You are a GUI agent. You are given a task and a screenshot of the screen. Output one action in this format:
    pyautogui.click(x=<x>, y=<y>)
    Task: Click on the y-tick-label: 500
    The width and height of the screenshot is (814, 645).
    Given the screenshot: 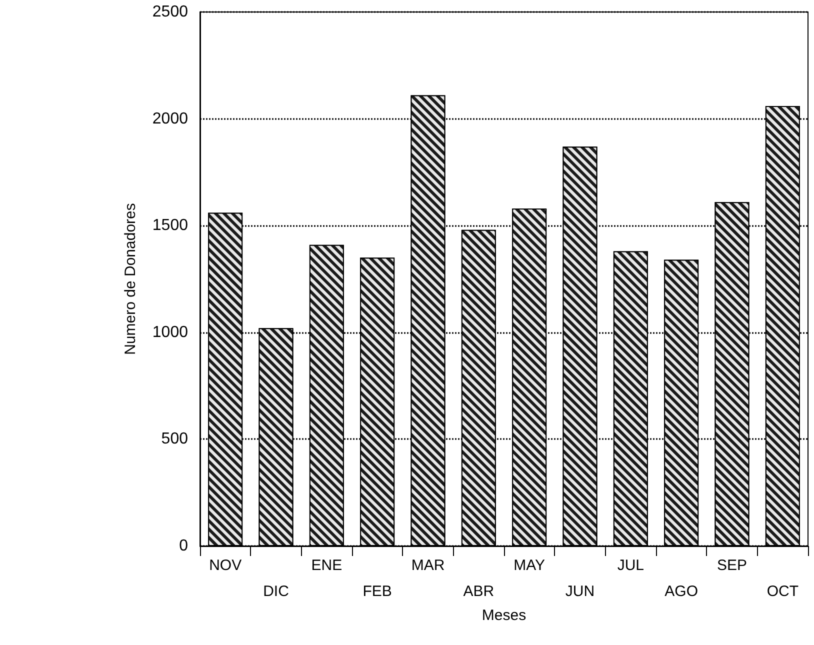 What is the action you would take?
    pyautogui.click(x=174, y=439)
    